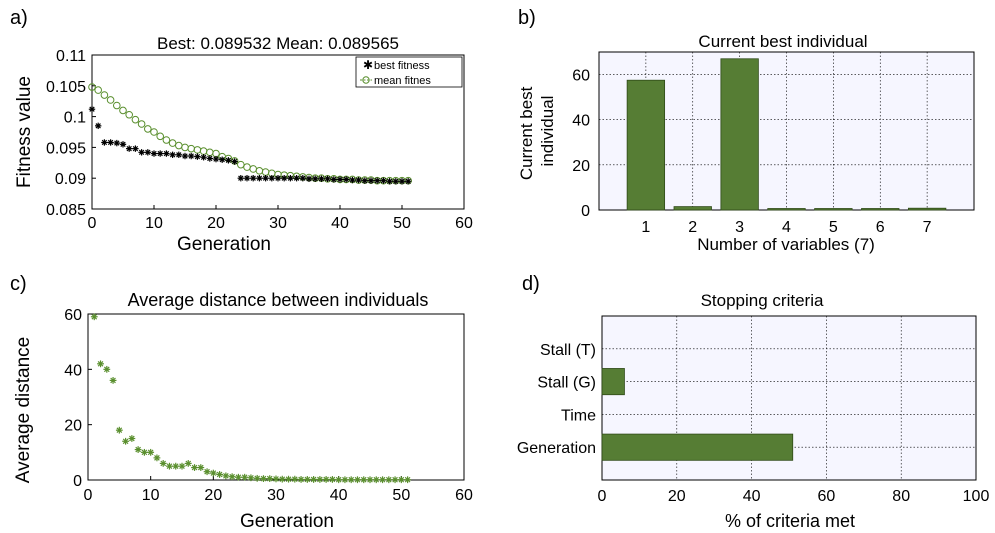 This screenshot has width=995, height=533. What do you see at coordinates (547, 131) in the screenshot?
I see `chart-b-ylabel-line2: individual` at bounding box center [547, 131].